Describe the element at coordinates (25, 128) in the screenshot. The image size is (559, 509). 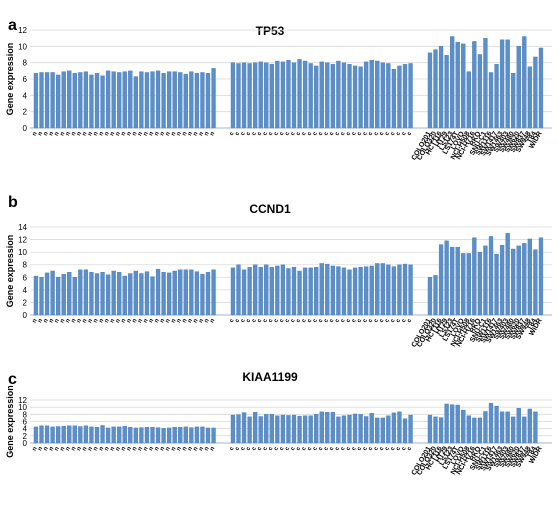
I see `y-tick-label: 0` at that location.